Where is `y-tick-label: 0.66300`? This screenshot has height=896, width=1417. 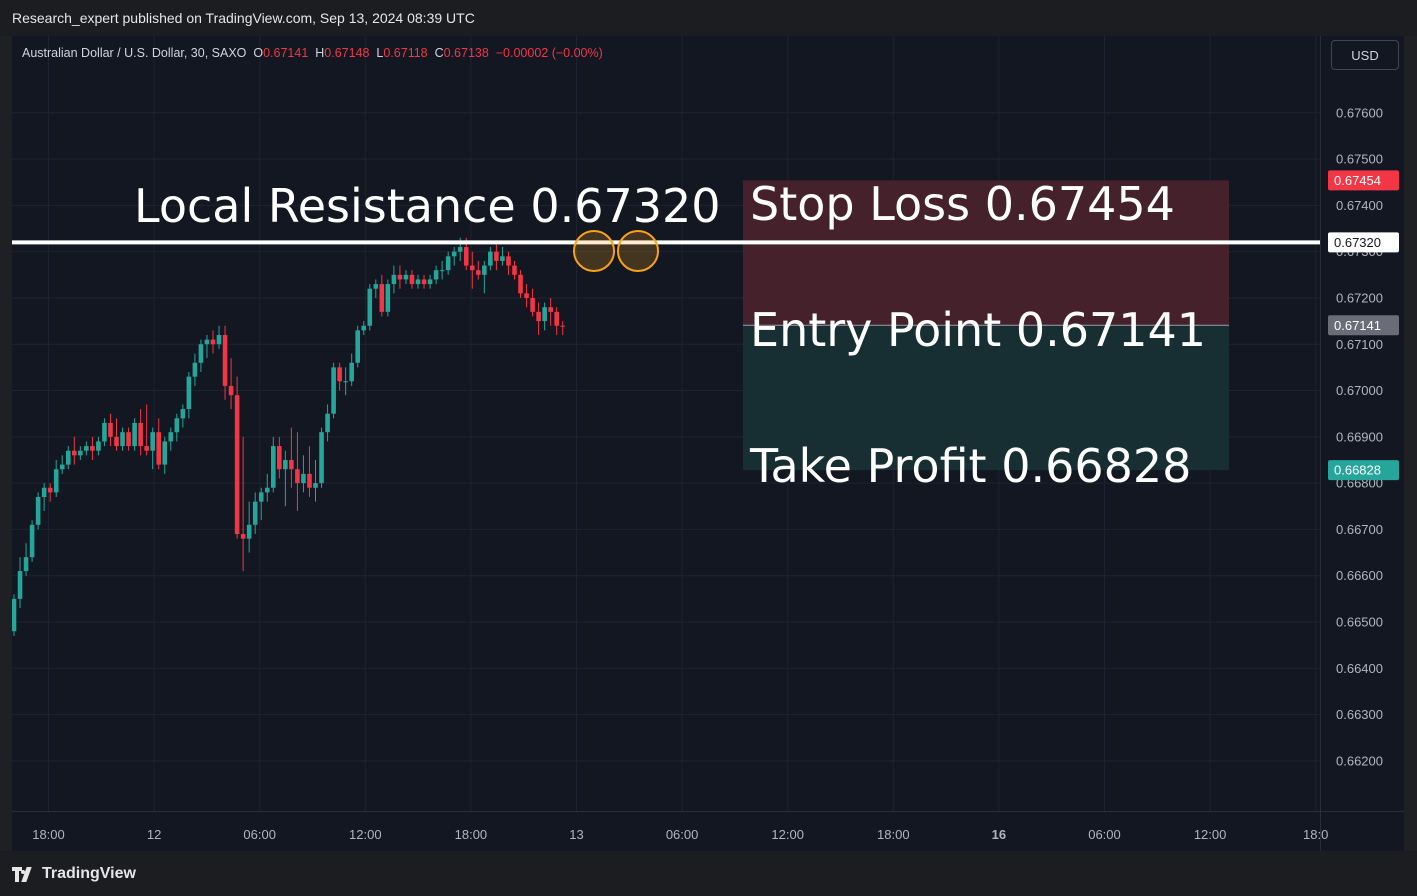 y-tick-label: 0.66300 is located at coordinates (1359, 714).